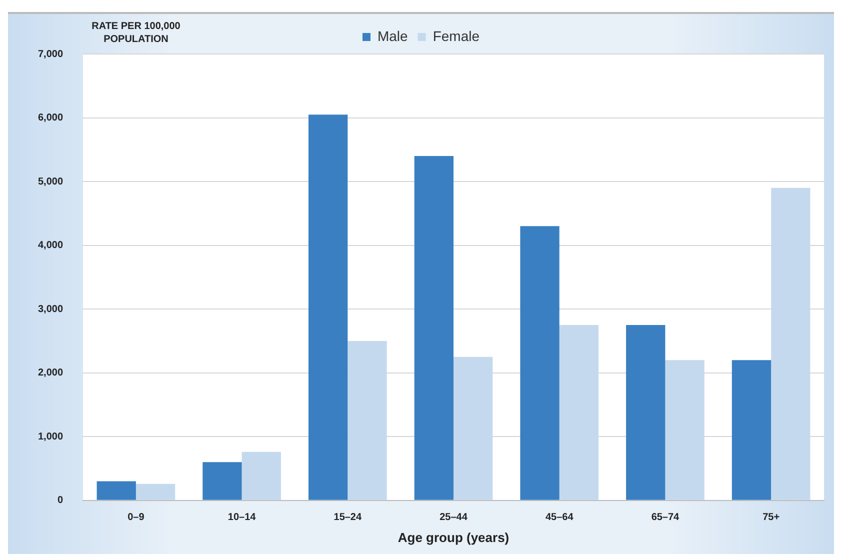  I want to click on y-tick-label: 6,000, so click(51, 118).